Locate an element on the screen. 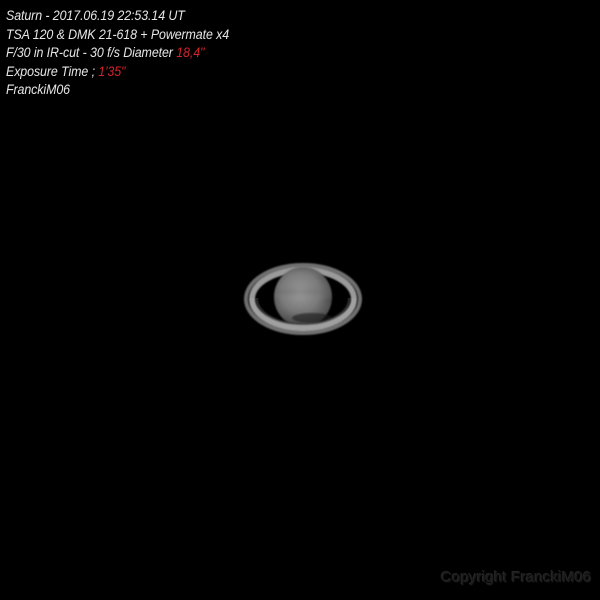 This screenshot has height=600, width=600. ring-front is located at coordinates (303, 316).